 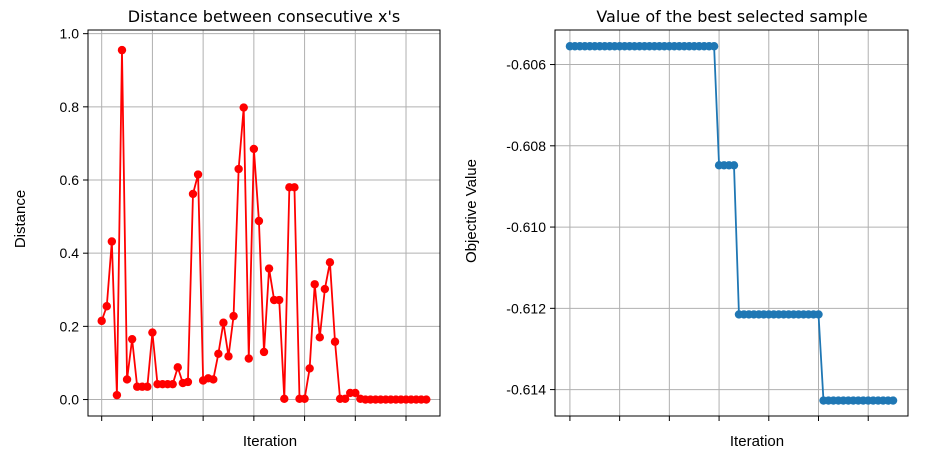 What do you see at coordinates (526, 390) in the screenshot?
I see `objective-y-tick-label: -0.614` at bounding box center [526, 390].